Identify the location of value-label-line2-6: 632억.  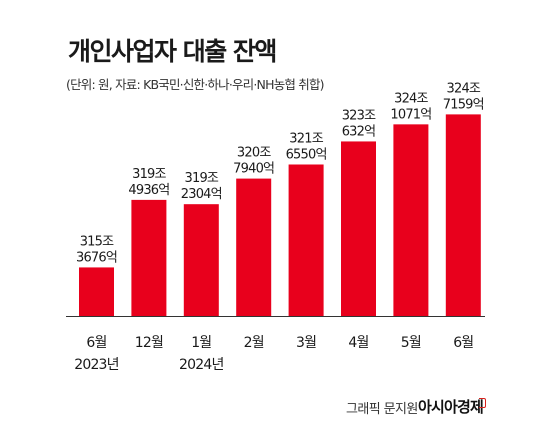
(359, 131).